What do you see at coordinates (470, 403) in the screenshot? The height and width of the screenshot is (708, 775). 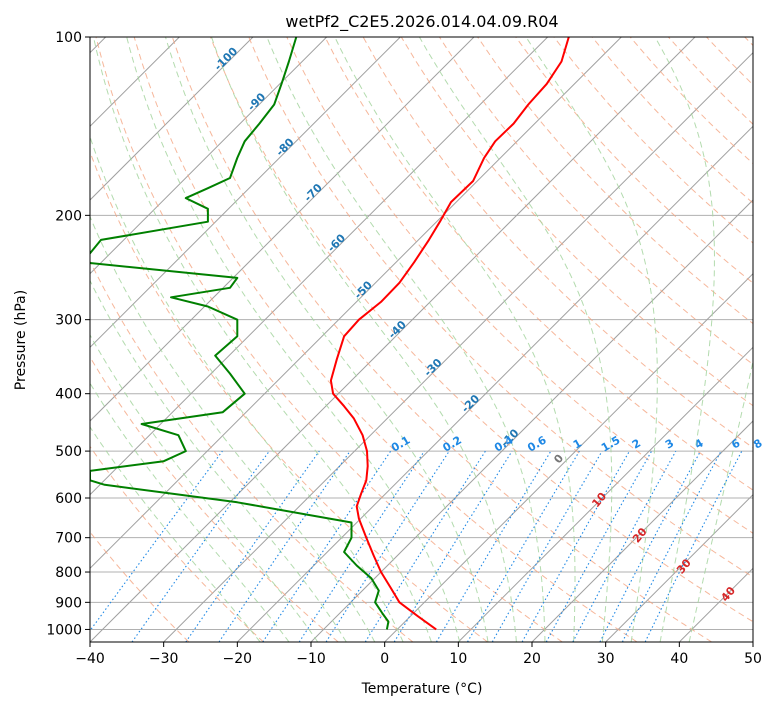 I see `isotherm-label: -20` at bounding box center [470, 403].